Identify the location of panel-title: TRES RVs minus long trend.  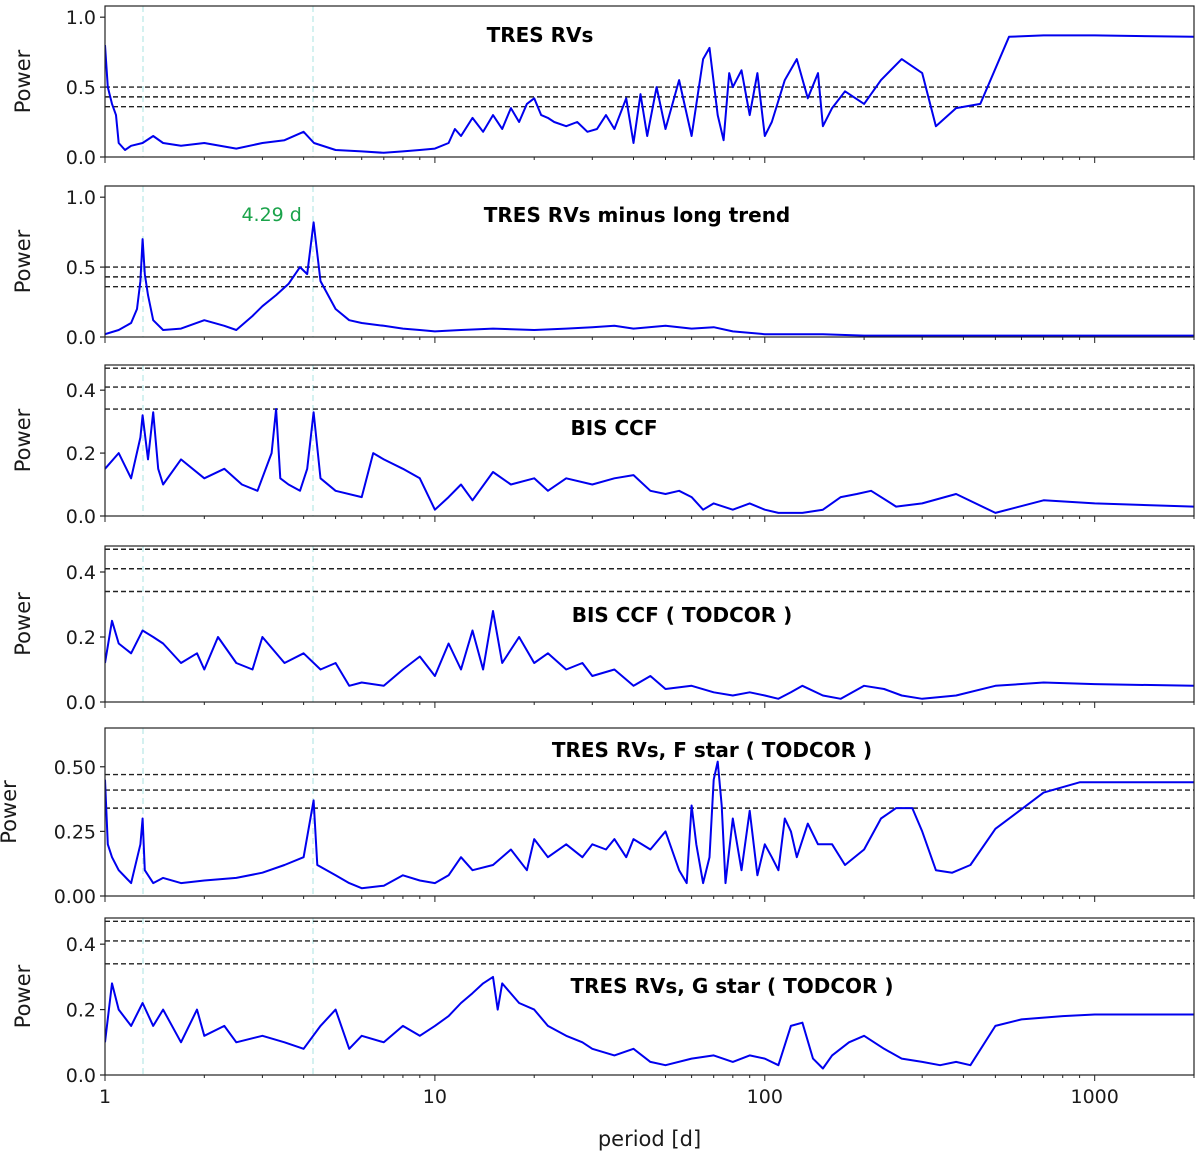
(637, 215).